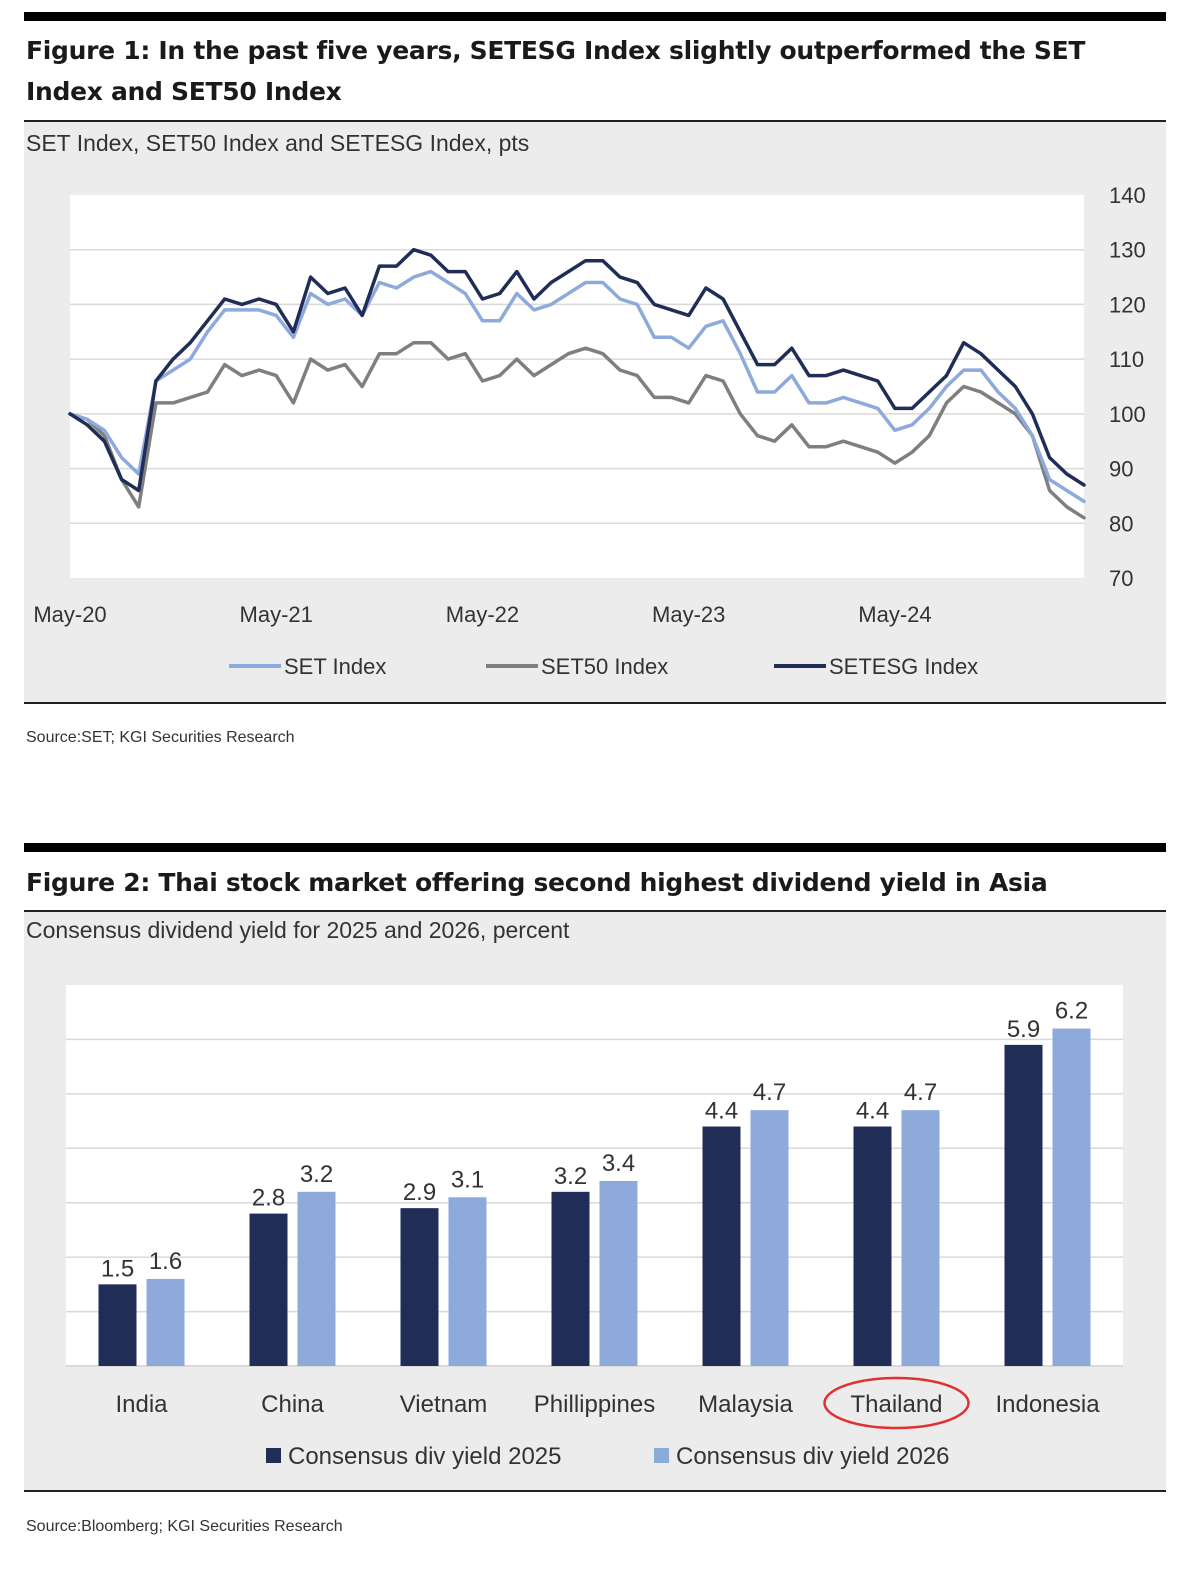 The width and height of the screenshot is (1200, 1574). What do you see at coordinates (165, 1261) in the screenshot?
I see `data-label: 1.6` at bounding box center [165, 1261].